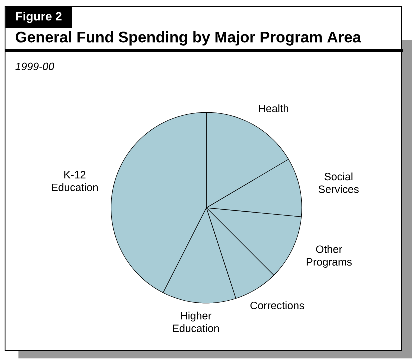 The width and height of the screenshot is (415, 364). What do you see at coordinates (274, 108) in the screenshot?
I see `slice-label: Health` at bounding box center [274, 108].